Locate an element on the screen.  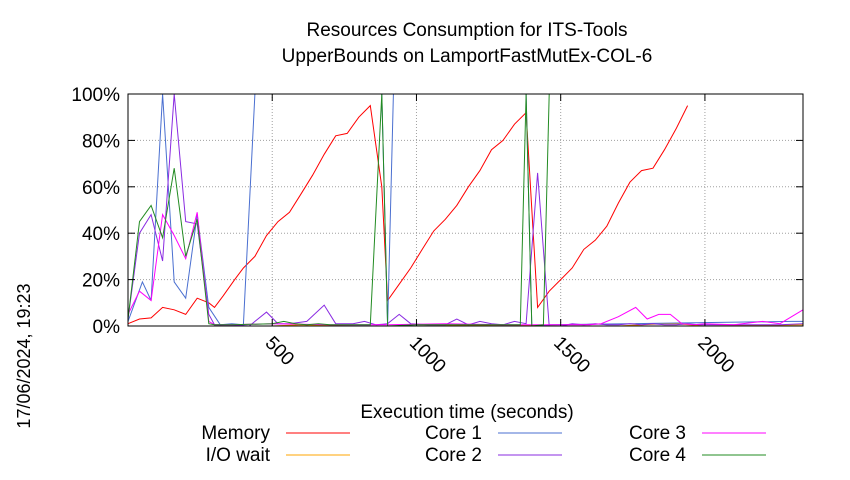
legend-label-core-3: Core 3 is located at coordinates (657, 433).